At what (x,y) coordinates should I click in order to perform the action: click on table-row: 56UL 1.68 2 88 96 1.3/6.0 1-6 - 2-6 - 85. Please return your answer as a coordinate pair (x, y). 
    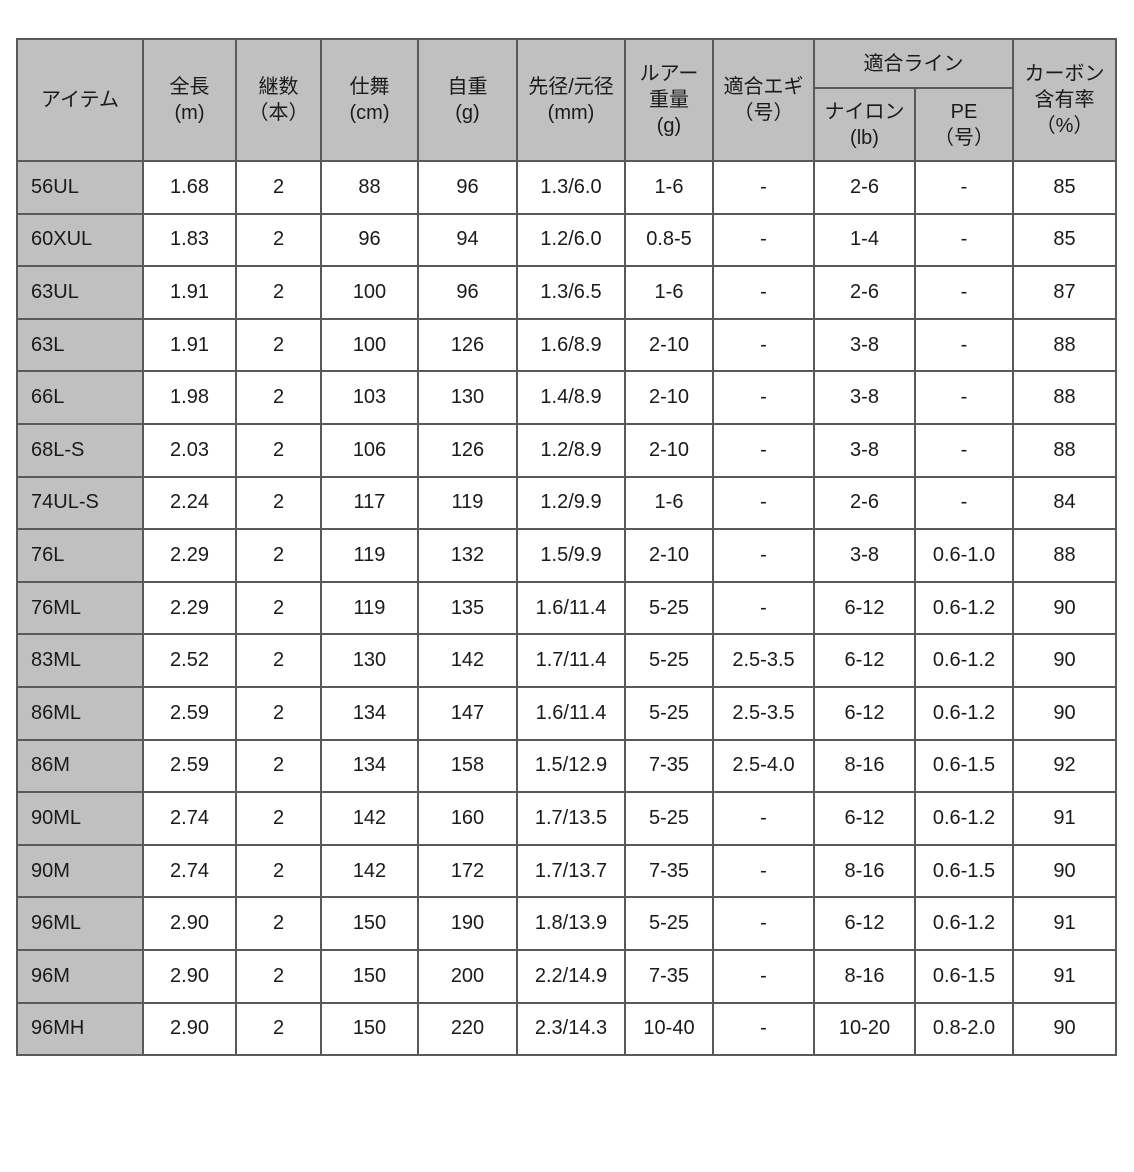
    Looking at the image, I should click on (566, 187).